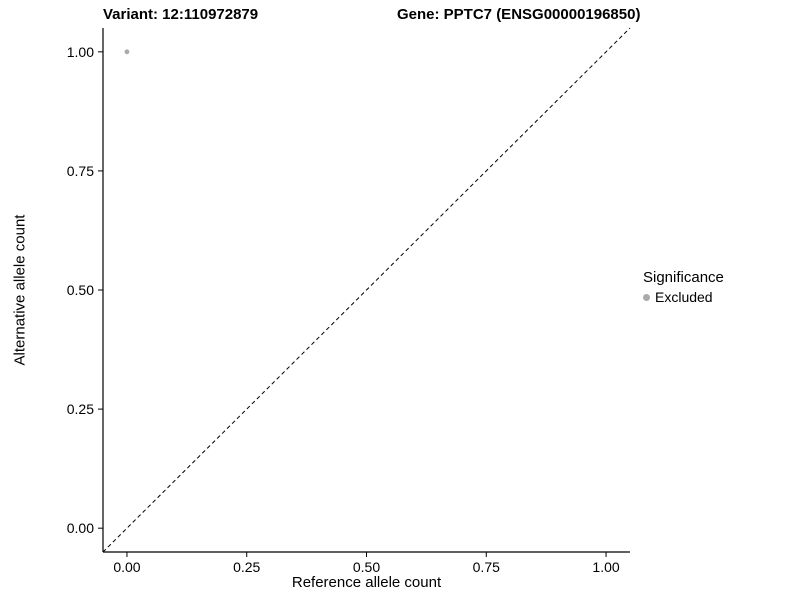  What do you see at coordinates (80, 171) in the screenshot?
I see `y-tick-label: 0.75` at bounding box center [80, 171].